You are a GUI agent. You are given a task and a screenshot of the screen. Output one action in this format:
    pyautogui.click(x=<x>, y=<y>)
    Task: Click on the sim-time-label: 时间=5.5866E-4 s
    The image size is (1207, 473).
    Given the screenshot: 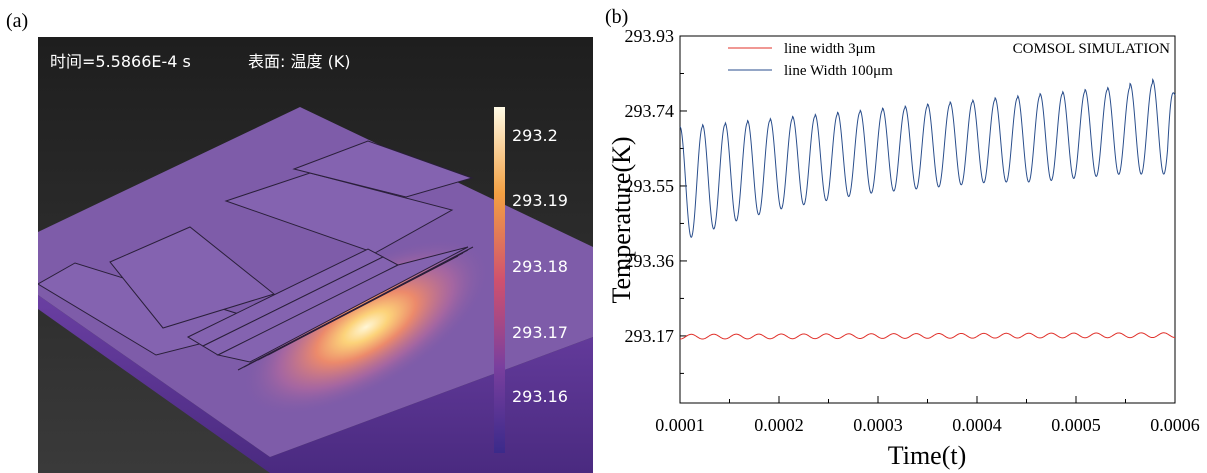 What is the action you would take?
    pyautogui.click(x=120, y=61)
    